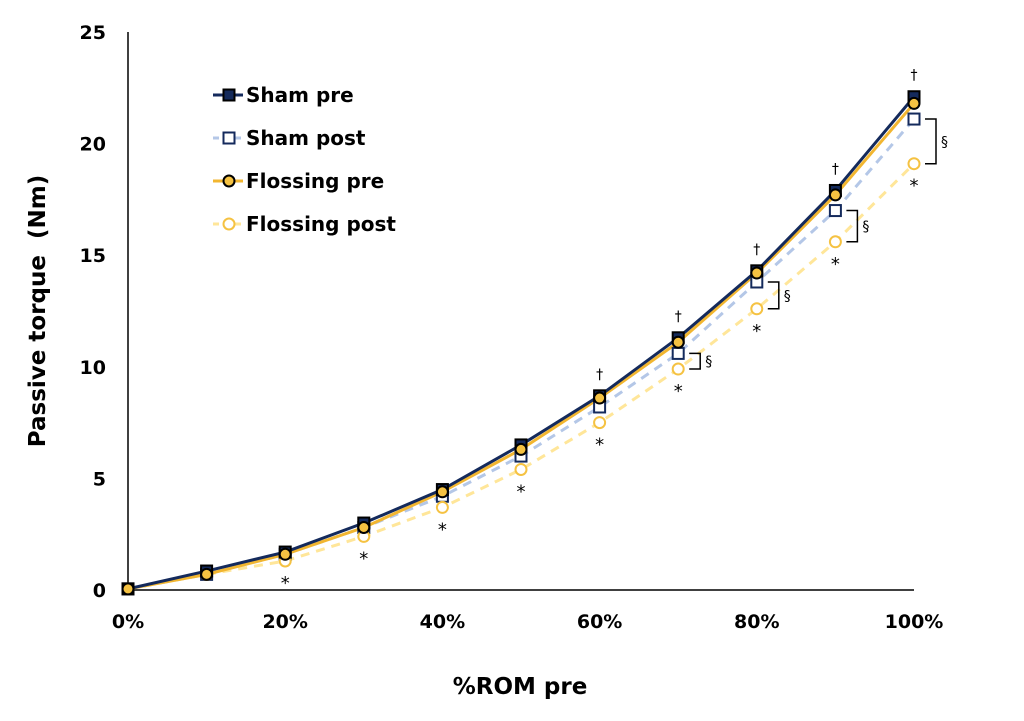 Image resolution: width=1024 pixels, height=721 pixels. I want to click on legend-item-sham-pre: Sham pre, so click(283, 95).